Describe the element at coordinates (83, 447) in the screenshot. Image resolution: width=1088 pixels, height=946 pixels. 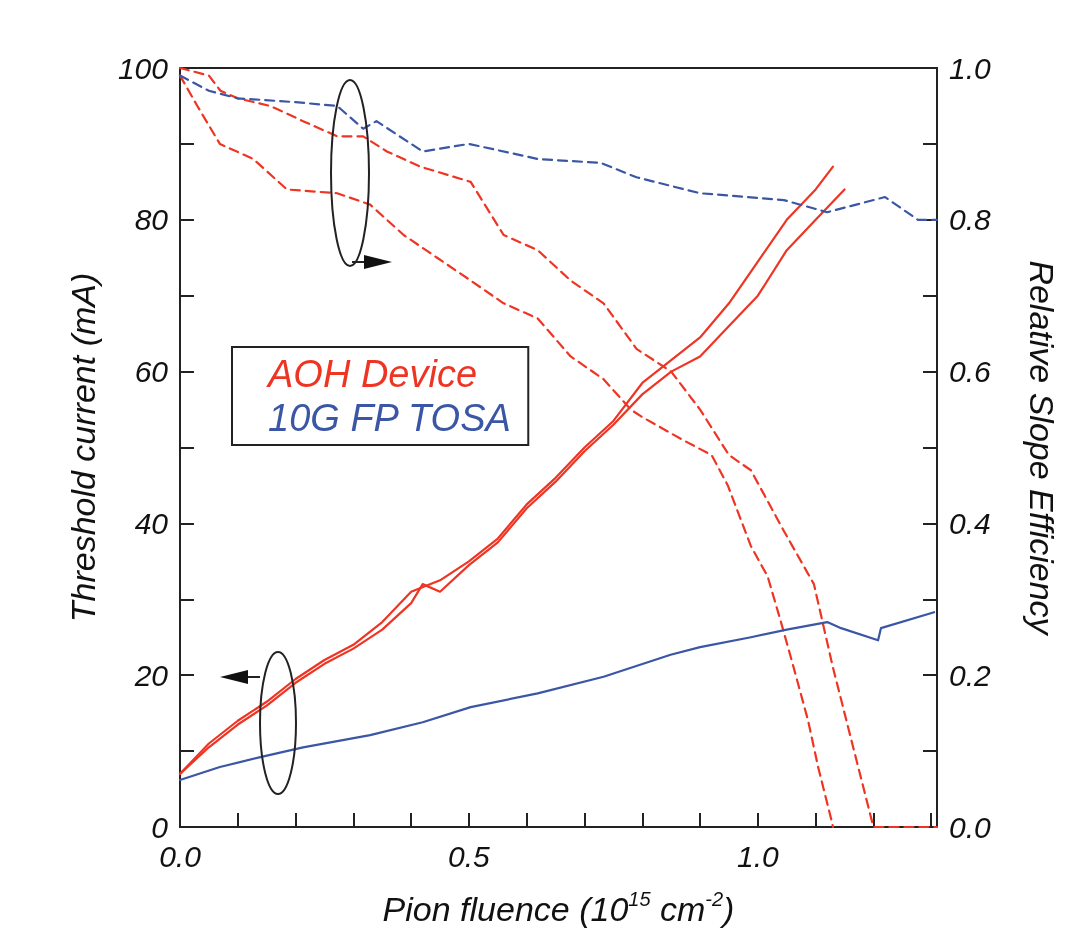
I see `y-axis-title: Threshold current (mA)` at that location.